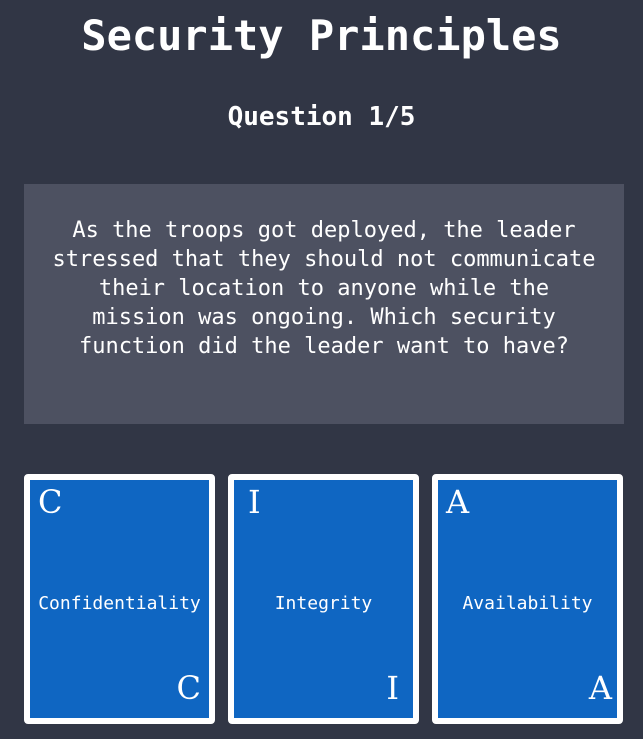 The height and width of the screenshot is (739, 643). I want to click on card-corner-letter-top: C, so click(50, 502).